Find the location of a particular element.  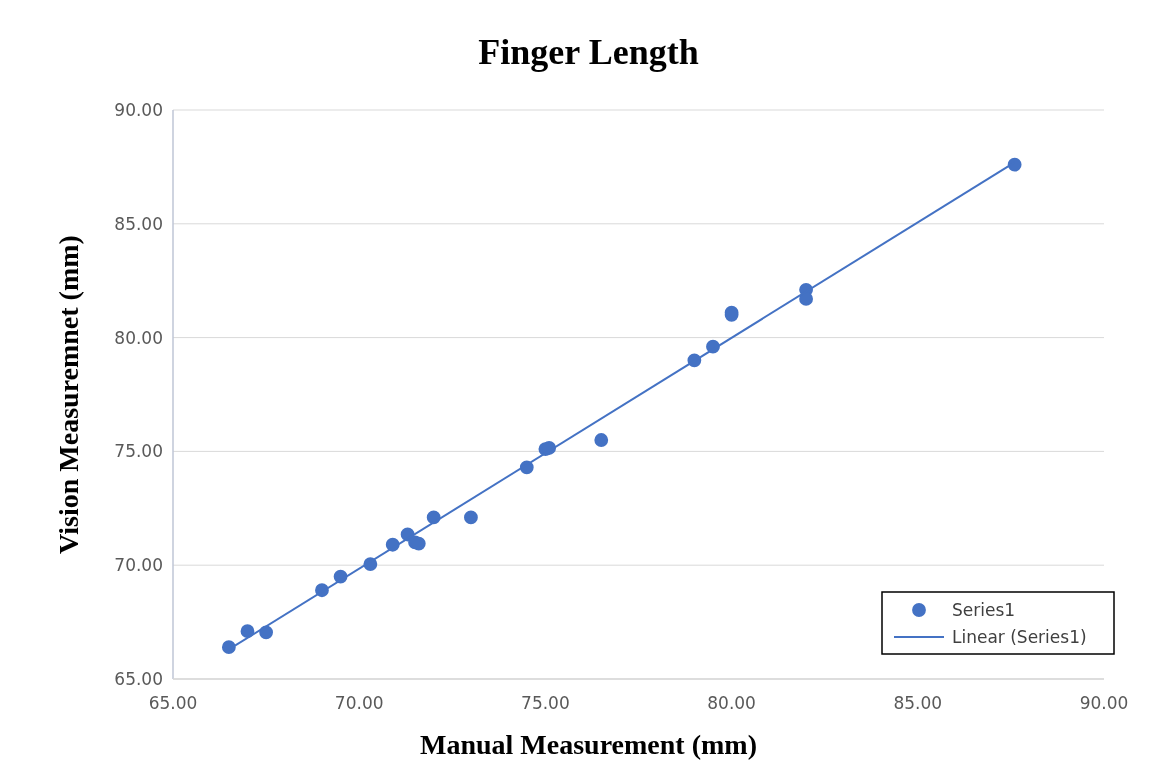

x-tick-label: 80.00 is located at coordinates (731, 703).